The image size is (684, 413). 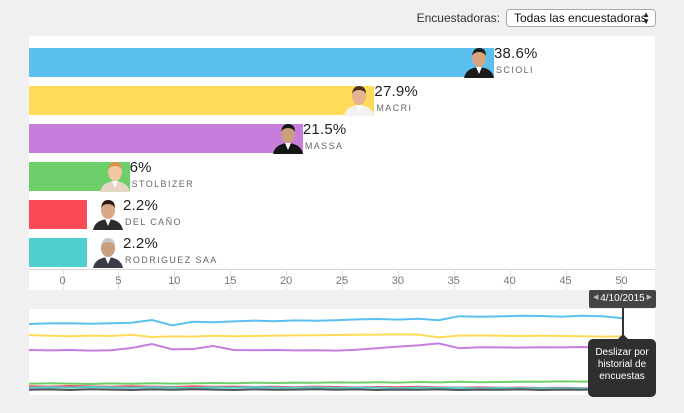 I want to click on candidate-name: MACRI, so click(x=394, y=108).